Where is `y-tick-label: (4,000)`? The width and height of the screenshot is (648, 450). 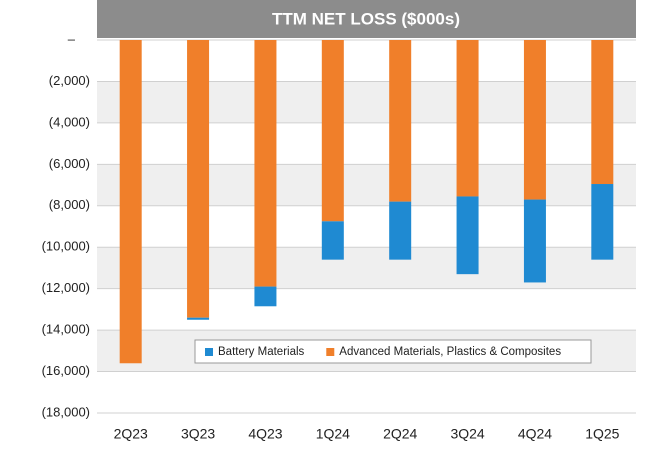 y-tick-label: (4,000) is located at coordinates (69, 121).